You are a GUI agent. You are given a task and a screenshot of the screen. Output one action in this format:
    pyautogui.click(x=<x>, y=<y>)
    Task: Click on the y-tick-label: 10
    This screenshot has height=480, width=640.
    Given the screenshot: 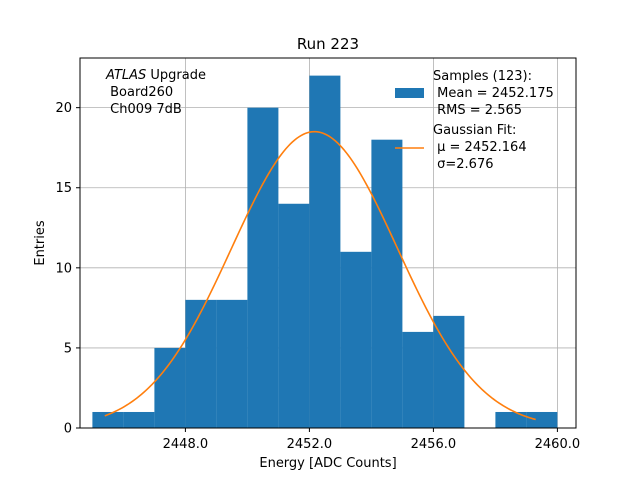 What is the action you would take?
    pyautogui.click(x=63, y=268)
    